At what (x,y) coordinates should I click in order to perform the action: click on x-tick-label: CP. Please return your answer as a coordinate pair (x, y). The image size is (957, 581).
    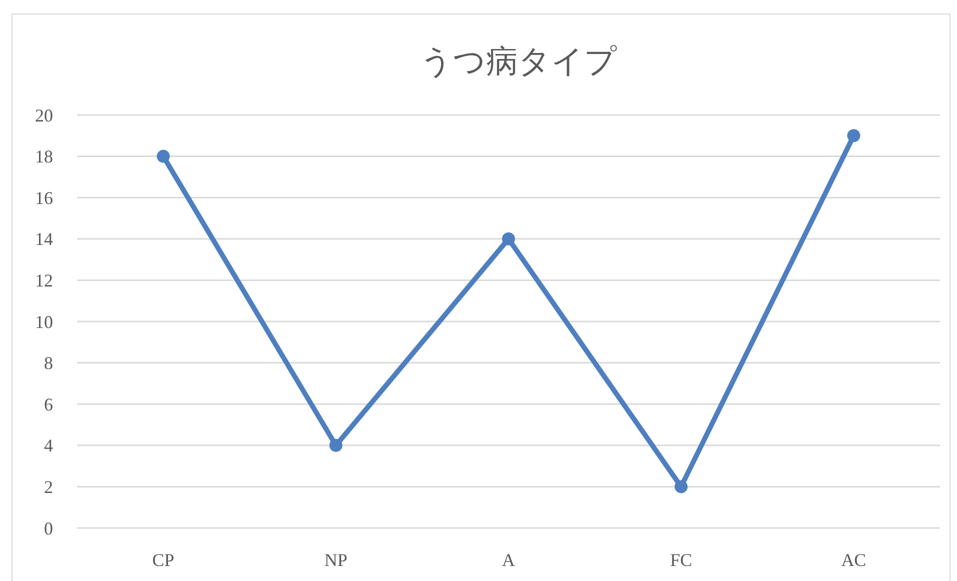
    Looking at the image, I should click on (163, 560).